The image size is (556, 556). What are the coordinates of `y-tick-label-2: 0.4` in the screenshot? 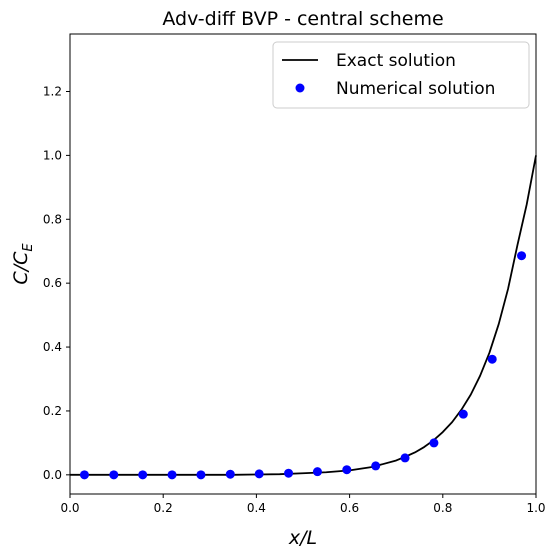 It's located at (52, 347).